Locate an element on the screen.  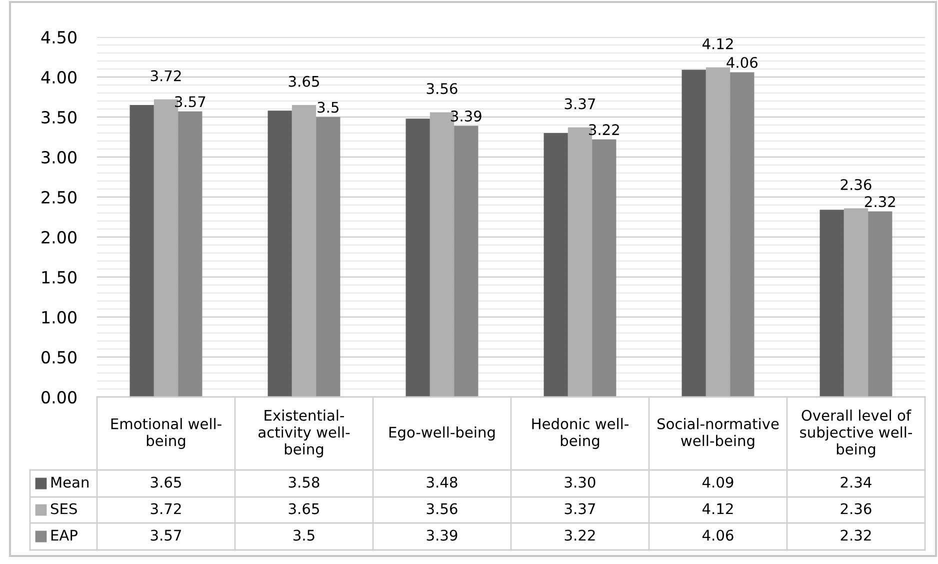
data-label: 3.72 is located at coordinates (165, 508).